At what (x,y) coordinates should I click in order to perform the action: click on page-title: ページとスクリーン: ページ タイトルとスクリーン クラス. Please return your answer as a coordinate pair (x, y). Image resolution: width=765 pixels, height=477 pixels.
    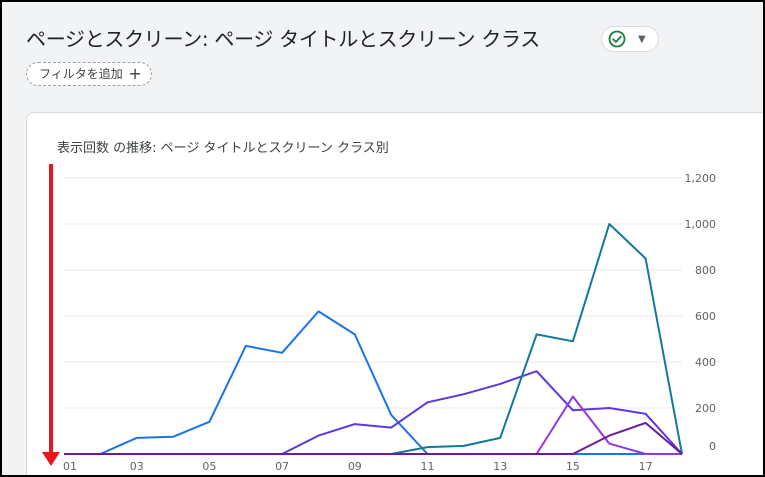
    Looking at the image, I should click on (283, 39).